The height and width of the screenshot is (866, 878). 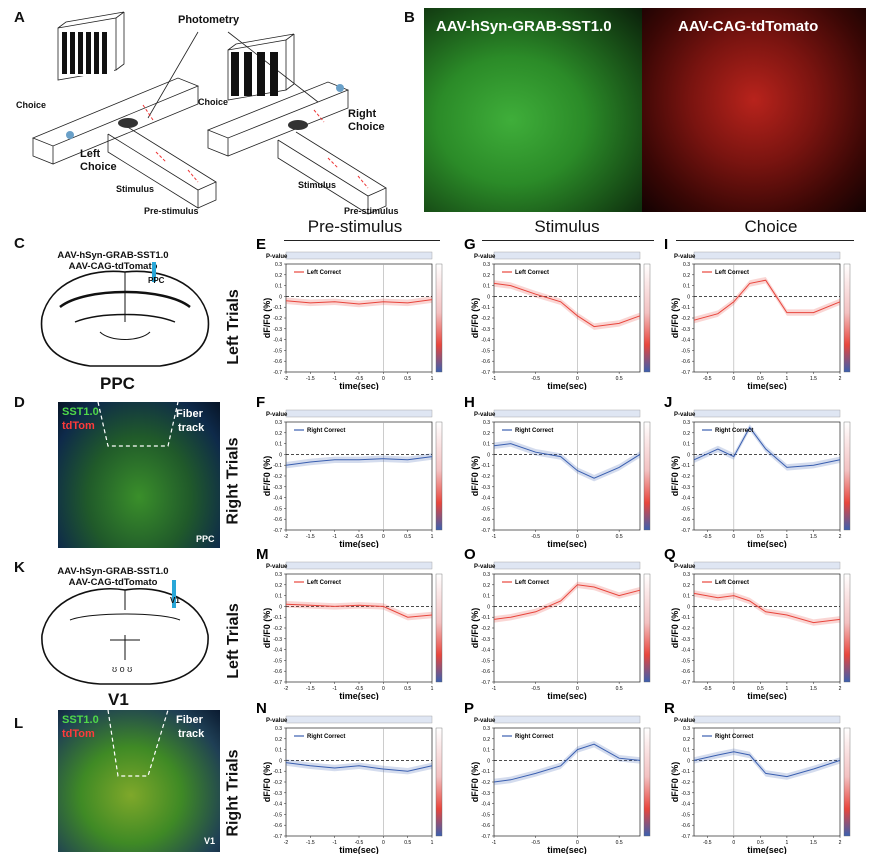 I want to click on svg-text: ʊ o ʊ, so click(x=122, y=669).